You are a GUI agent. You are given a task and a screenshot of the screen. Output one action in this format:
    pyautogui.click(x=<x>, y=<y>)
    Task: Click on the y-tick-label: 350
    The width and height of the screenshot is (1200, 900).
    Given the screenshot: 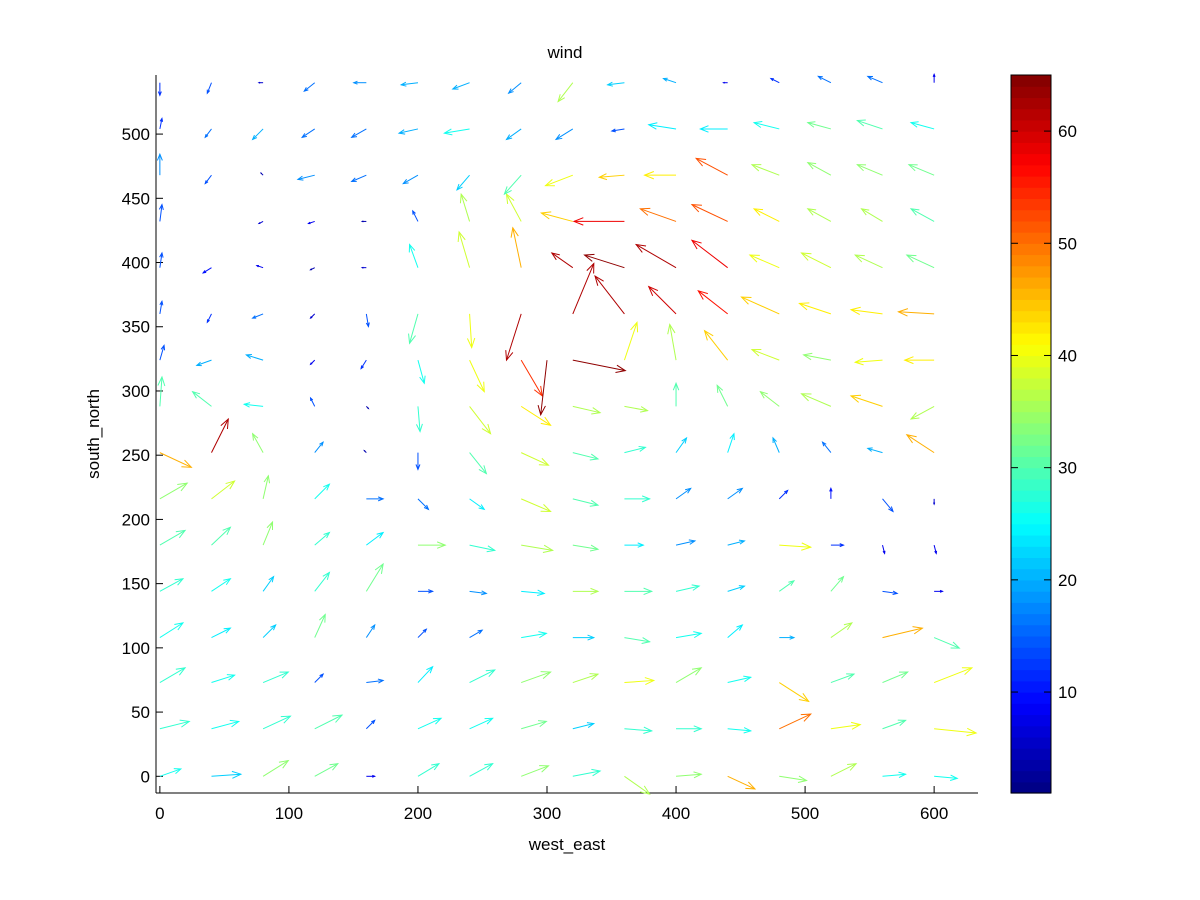 What is the action you would take?
    pyautogui.click(x=136, y=327)
    